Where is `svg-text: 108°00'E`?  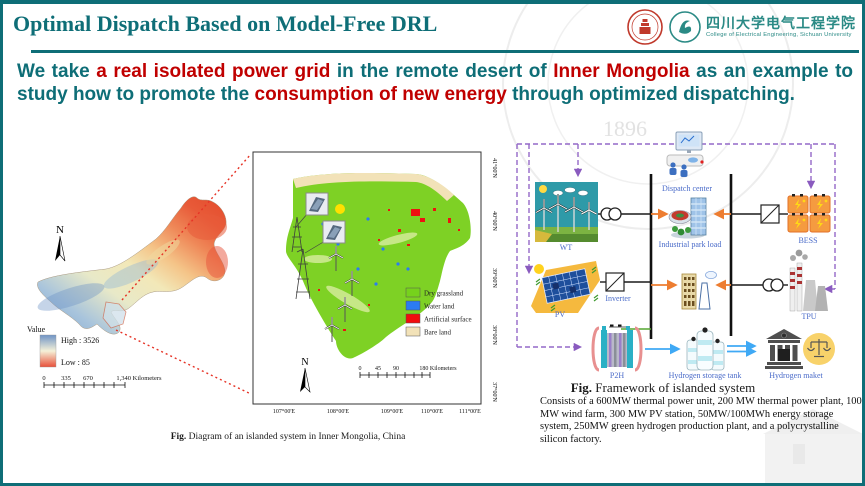
svg-text: 108°00'E is located at coordinates (338, 411).